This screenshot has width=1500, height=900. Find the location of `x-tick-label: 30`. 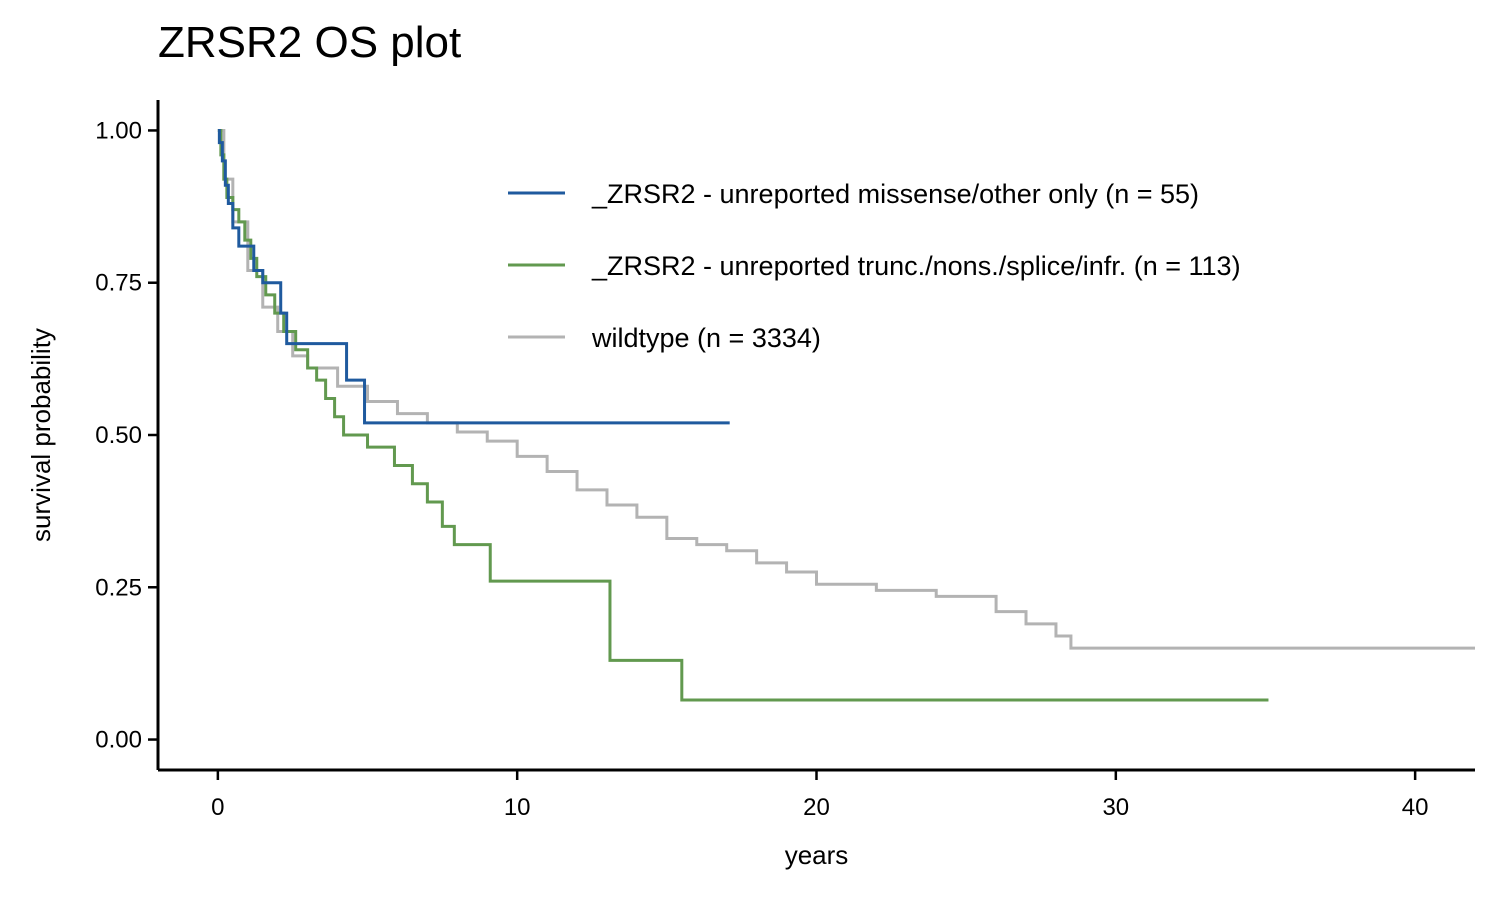

x-tick-label: 30 is located at coordinates (1115, 807).